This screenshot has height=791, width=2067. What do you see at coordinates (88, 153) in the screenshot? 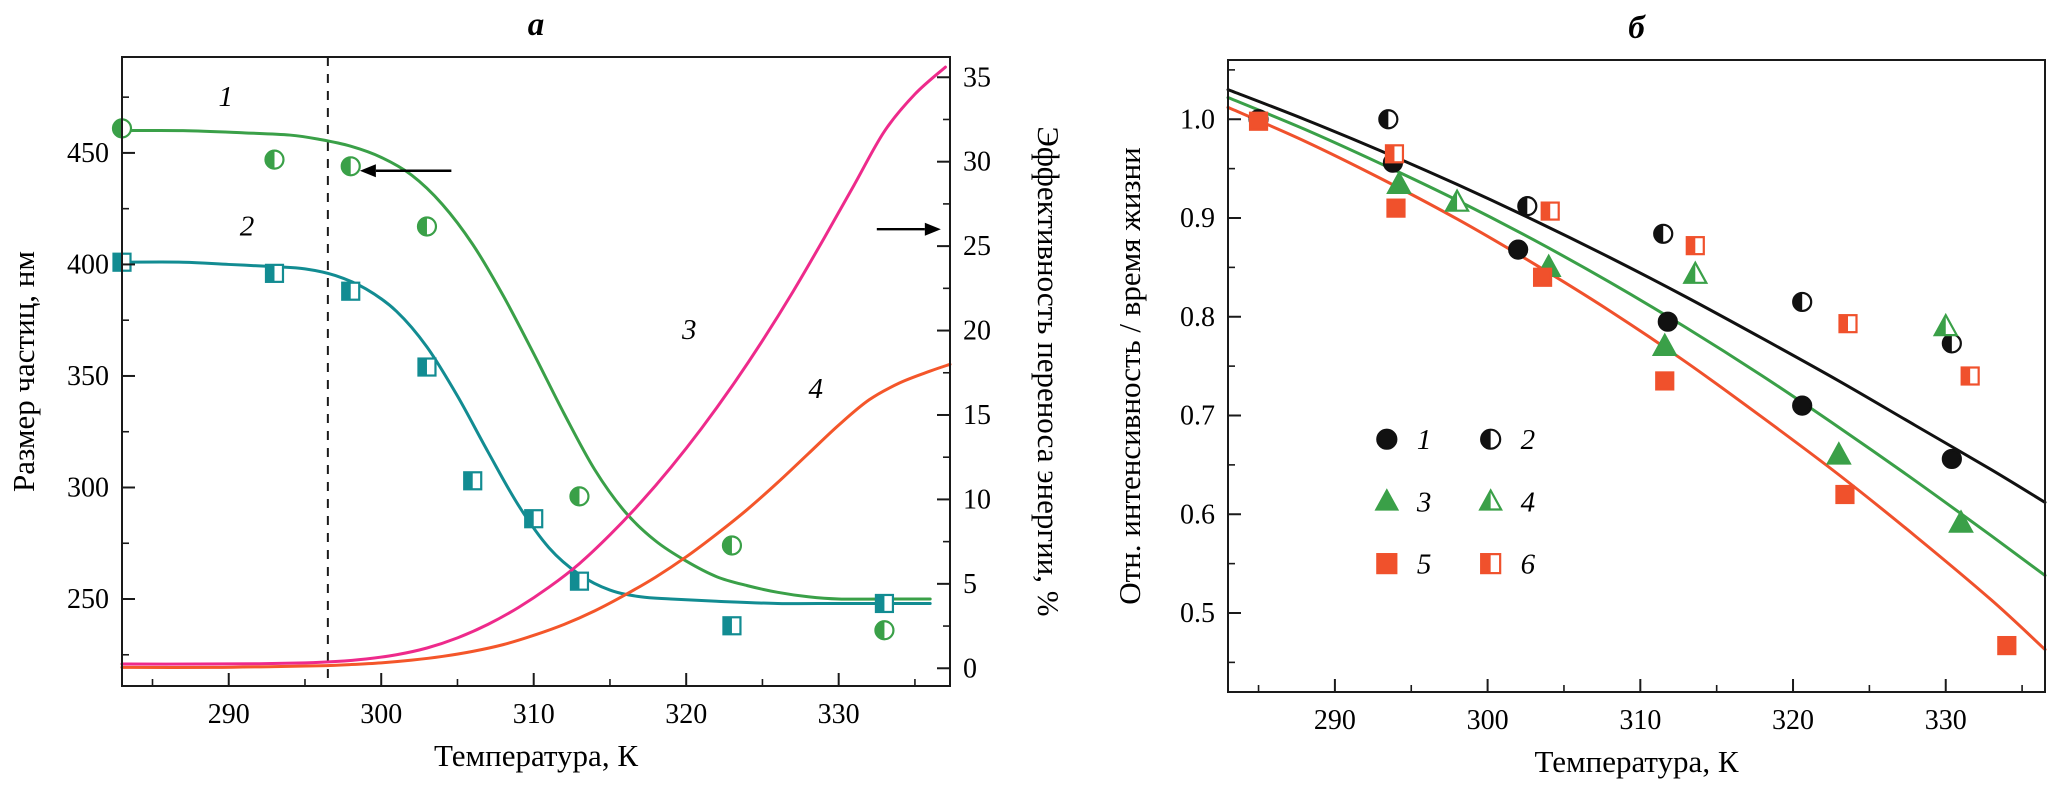
I see `y-tick-label: 450` at bounding box center [88, 153].